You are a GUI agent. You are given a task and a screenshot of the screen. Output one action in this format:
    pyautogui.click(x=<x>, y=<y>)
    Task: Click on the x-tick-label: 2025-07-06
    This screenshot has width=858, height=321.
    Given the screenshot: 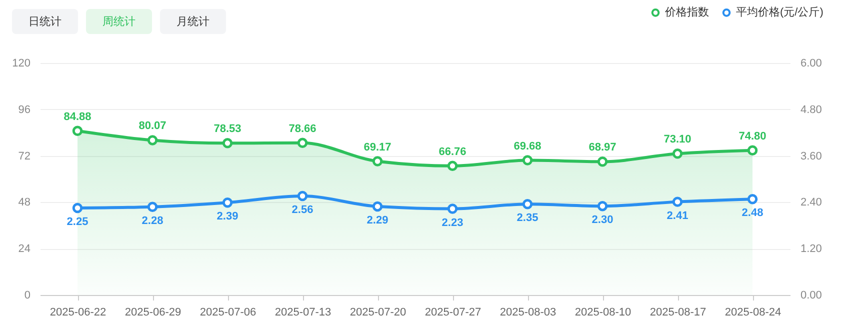 What is the action you would take?
    pyautogui.click(x=228, y=312)
    